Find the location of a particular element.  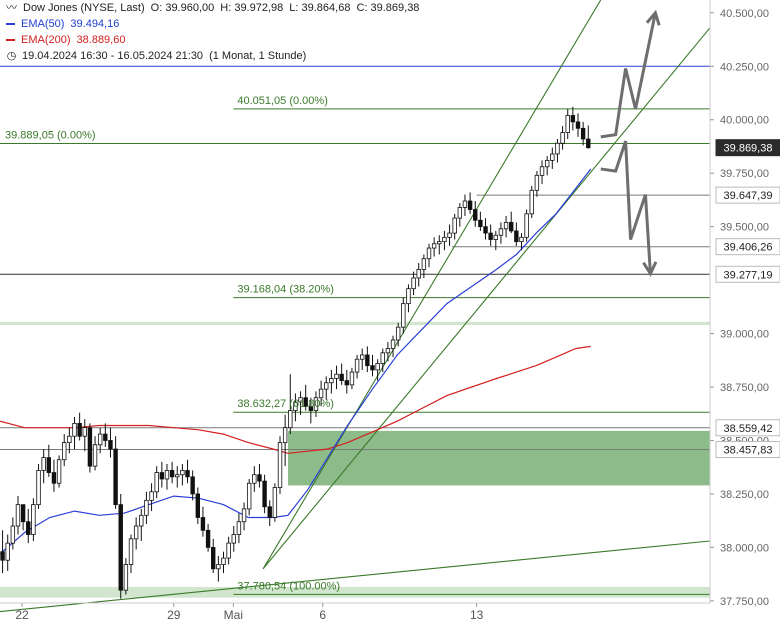

x-tick-label-1: 29 is located at coordinates (174, 615).